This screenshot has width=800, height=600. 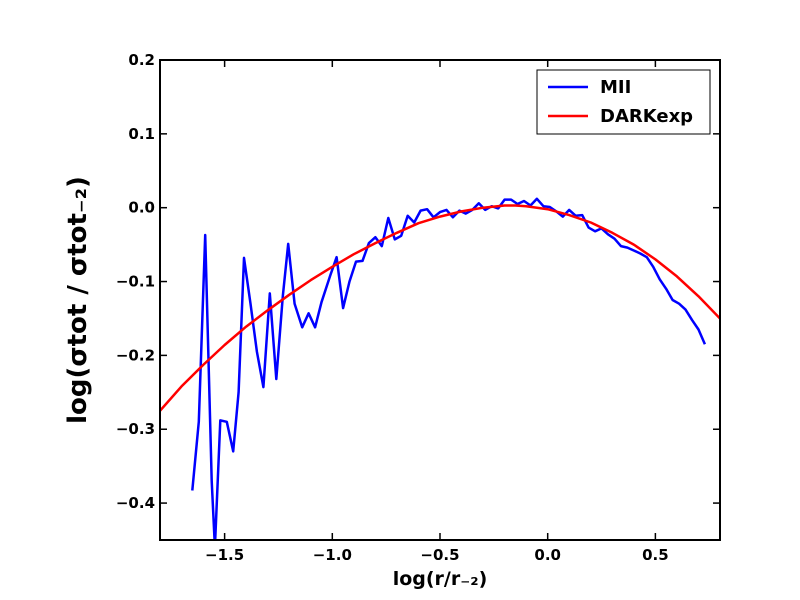 What do you see at coordinates (655, 555) in the screenshot?
I see `x-tick-label: 0.5` at bounding box center [655, 555].